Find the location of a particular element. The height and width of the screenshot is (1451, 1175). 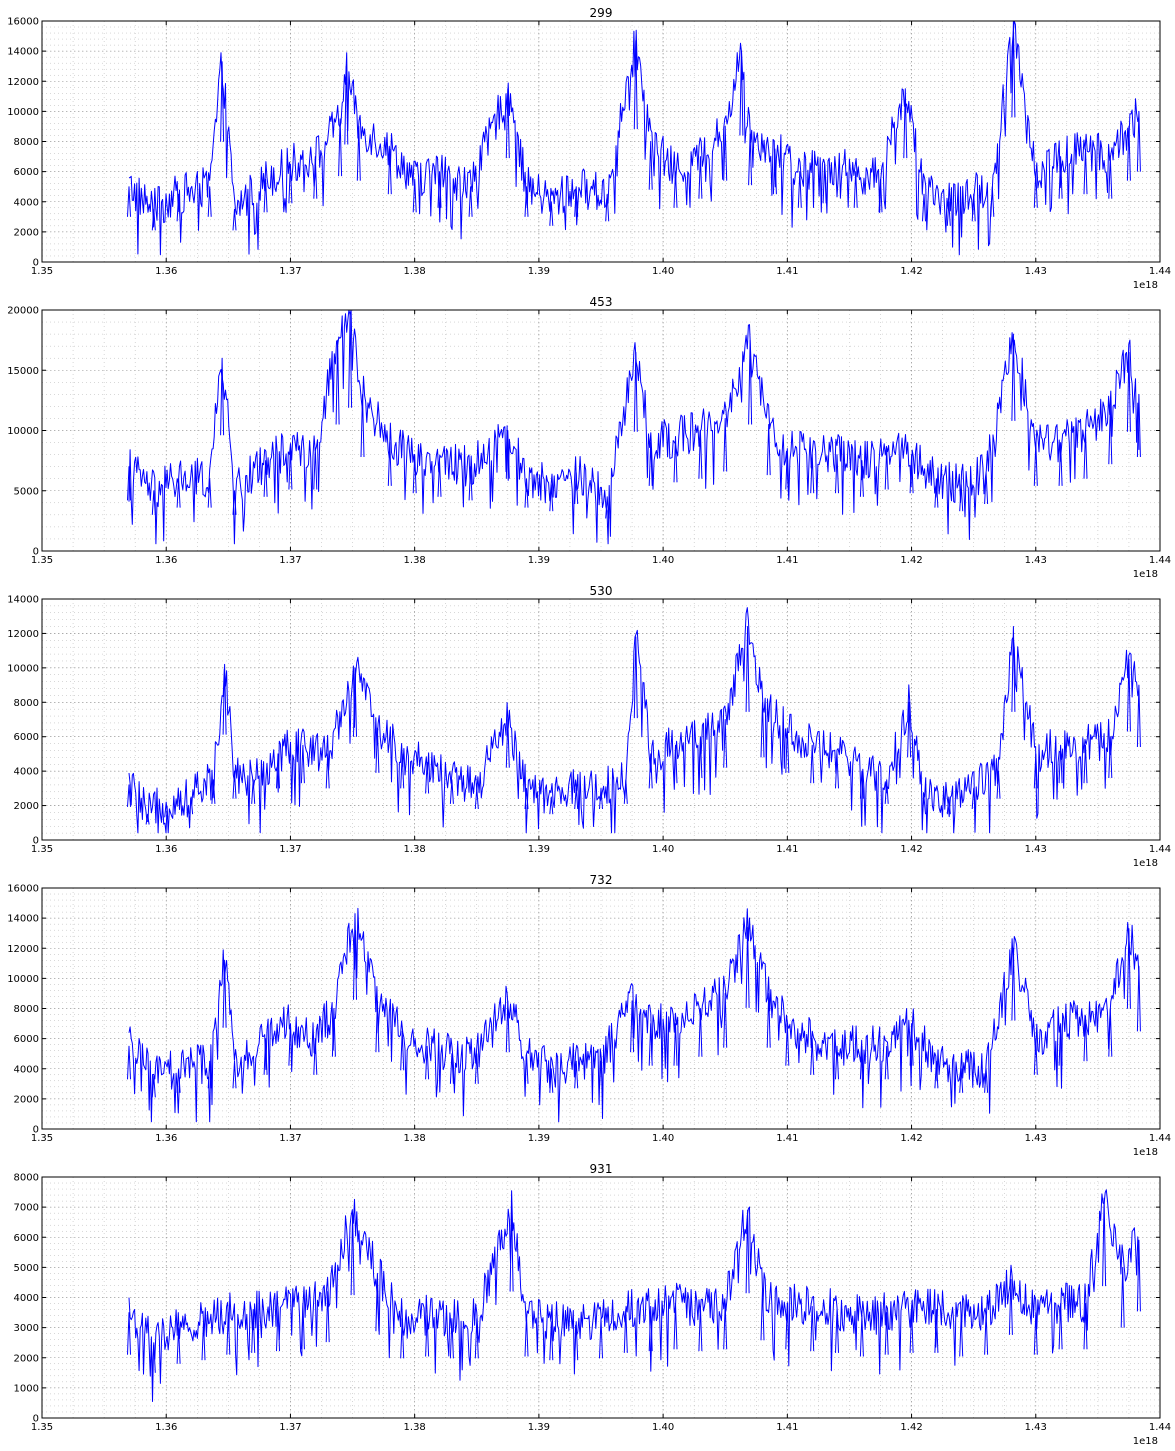

y-tick-label: 10000 is located at coordinates (23, 431).